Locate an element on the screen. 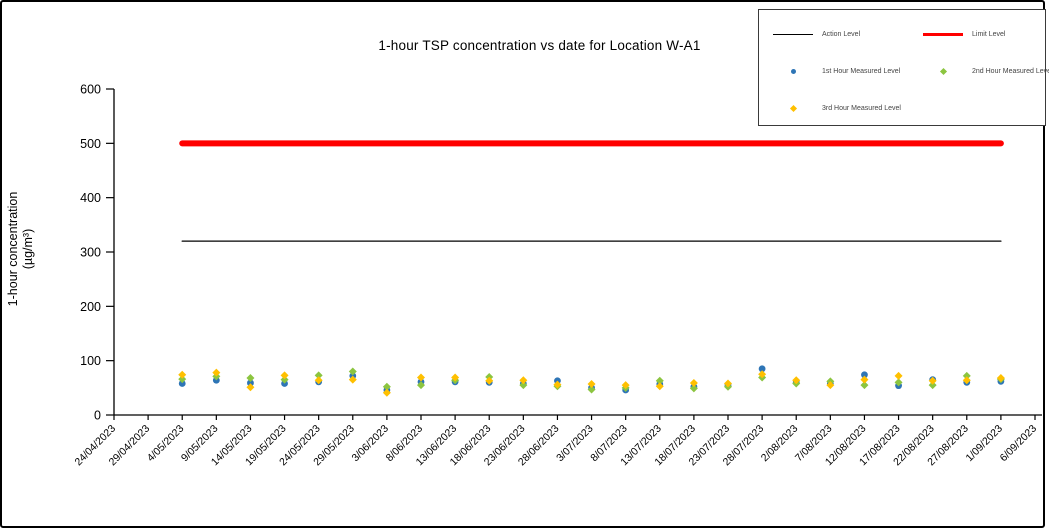 The width and height of the screenshot is (1049, 532). x-tick-label: 6/09/2023 is located at coordinates (1019, 444).